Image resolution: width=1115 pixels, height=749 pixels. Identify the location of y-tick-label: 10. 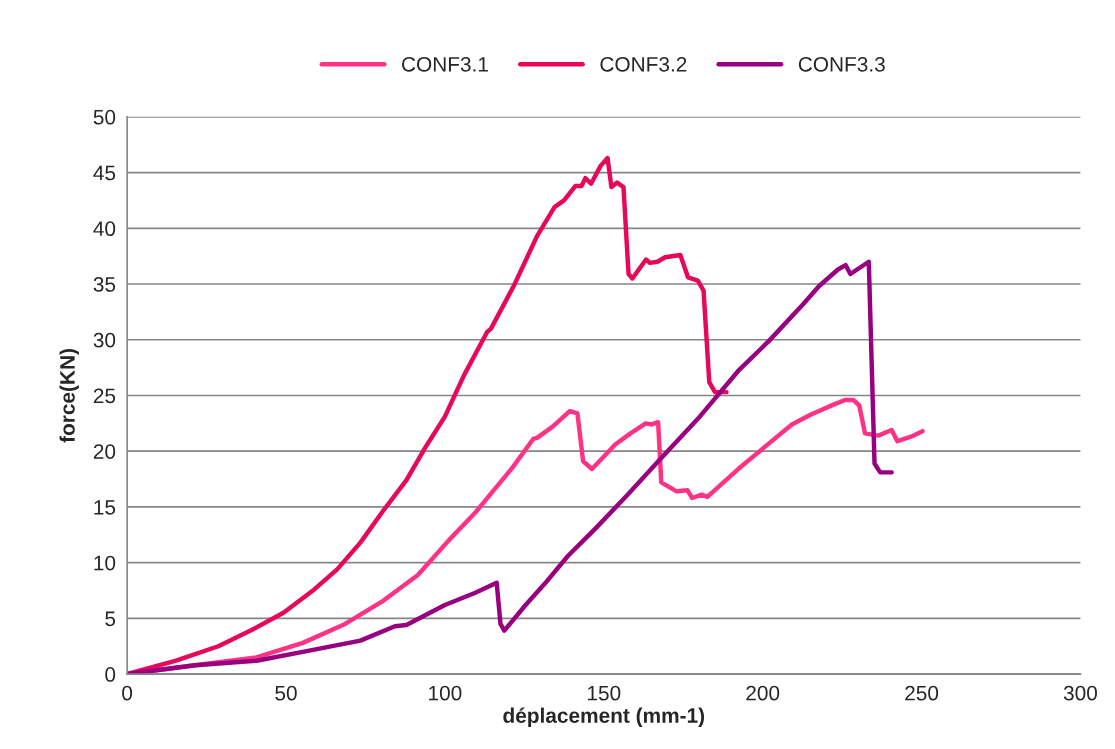
(105, 563).